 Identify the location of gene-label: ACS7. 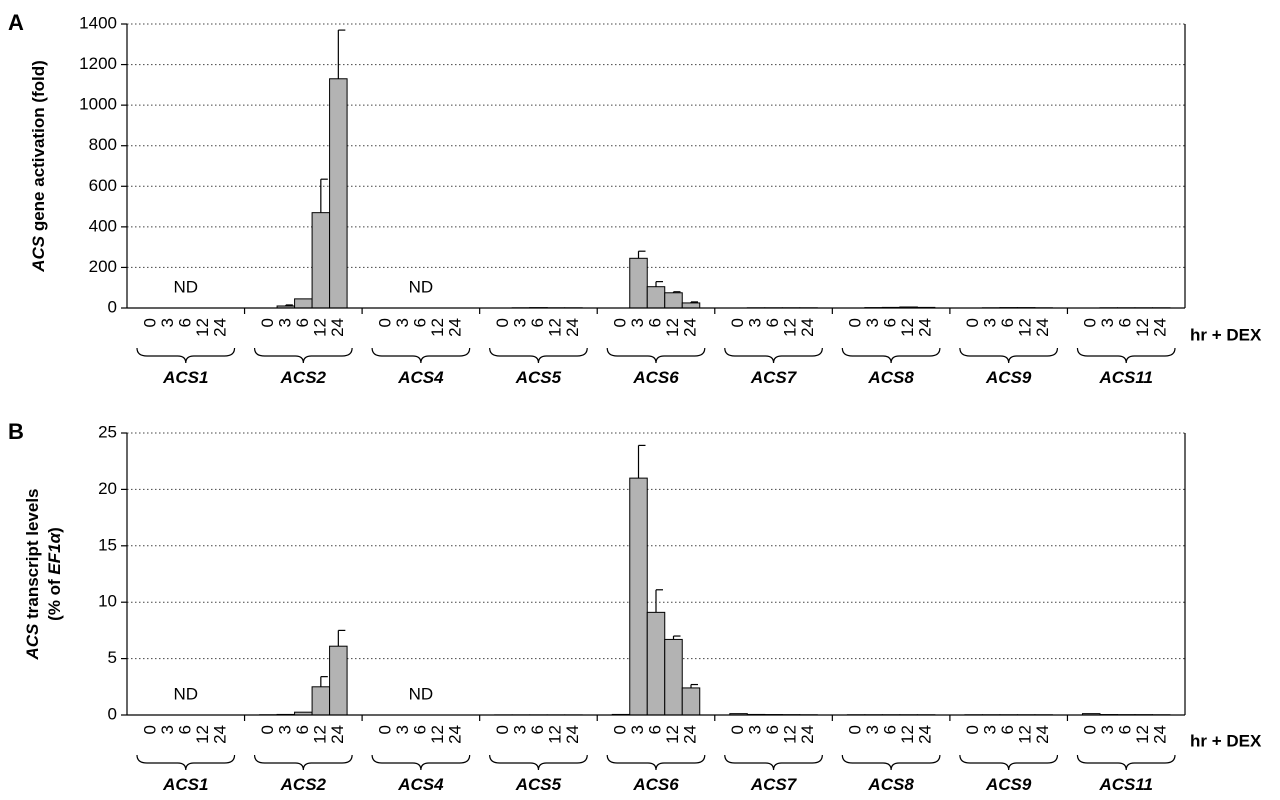
(774, 784).